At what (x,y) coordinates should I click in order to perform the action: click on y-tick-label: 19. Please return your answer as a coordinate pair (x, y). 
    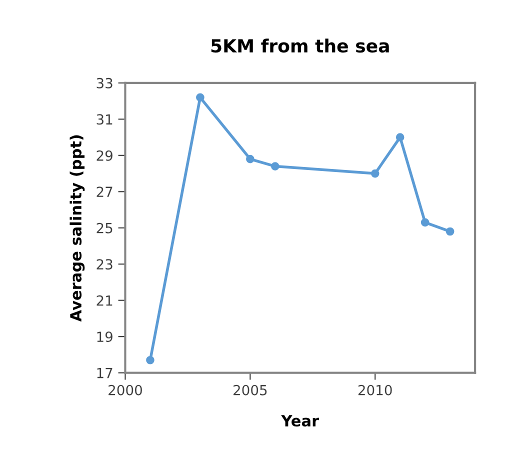
    Looking at the image, I should click on (104, 337).